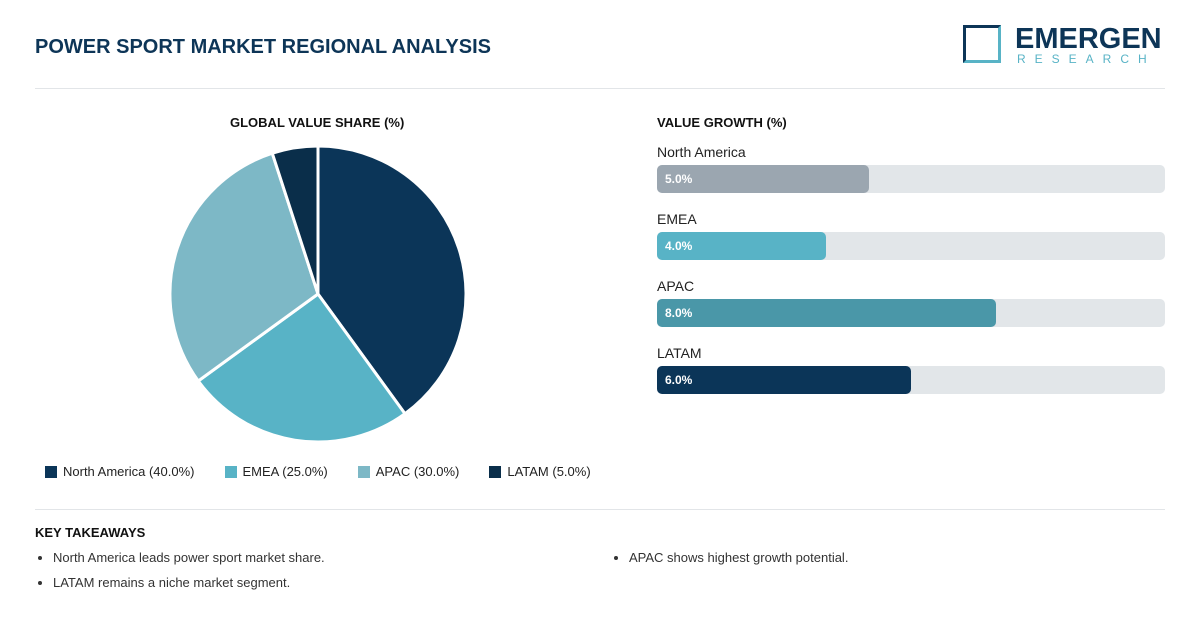 The width and height of the screenshot is (1200, 620). What do you see at coordinates (763, 179) in the screenshot?
I see `bar-fill: 5.0%` at bounding box center [763, 179].